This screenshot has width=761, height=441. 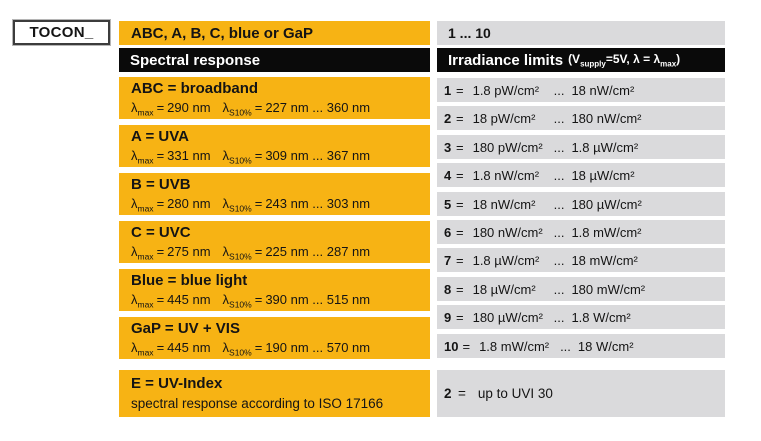 What do you see at coordinates (448, 232) in the screenshot?
I see `range-index: 6` at bounding box center [448, 232].